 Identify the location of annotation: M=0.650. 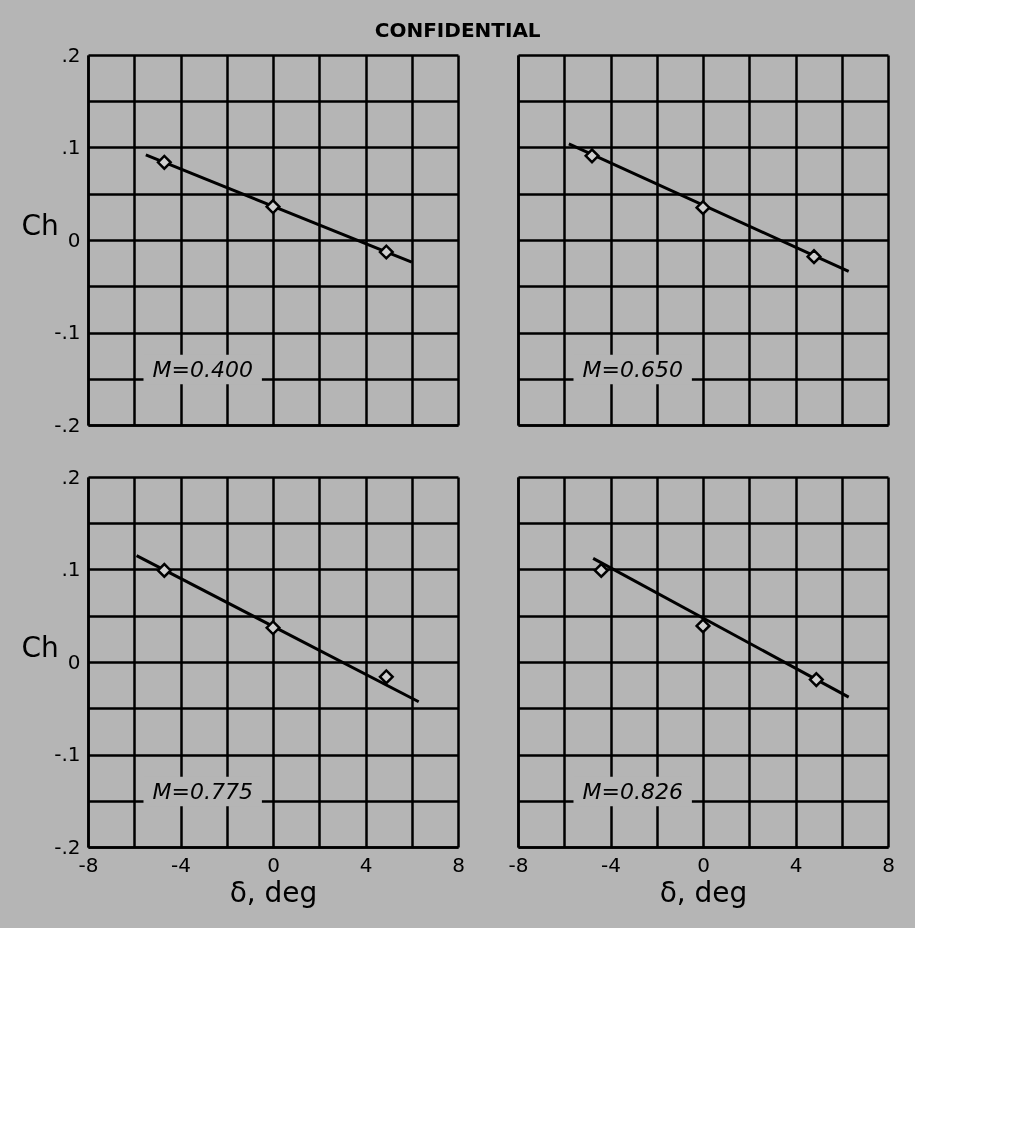
(632, 369).